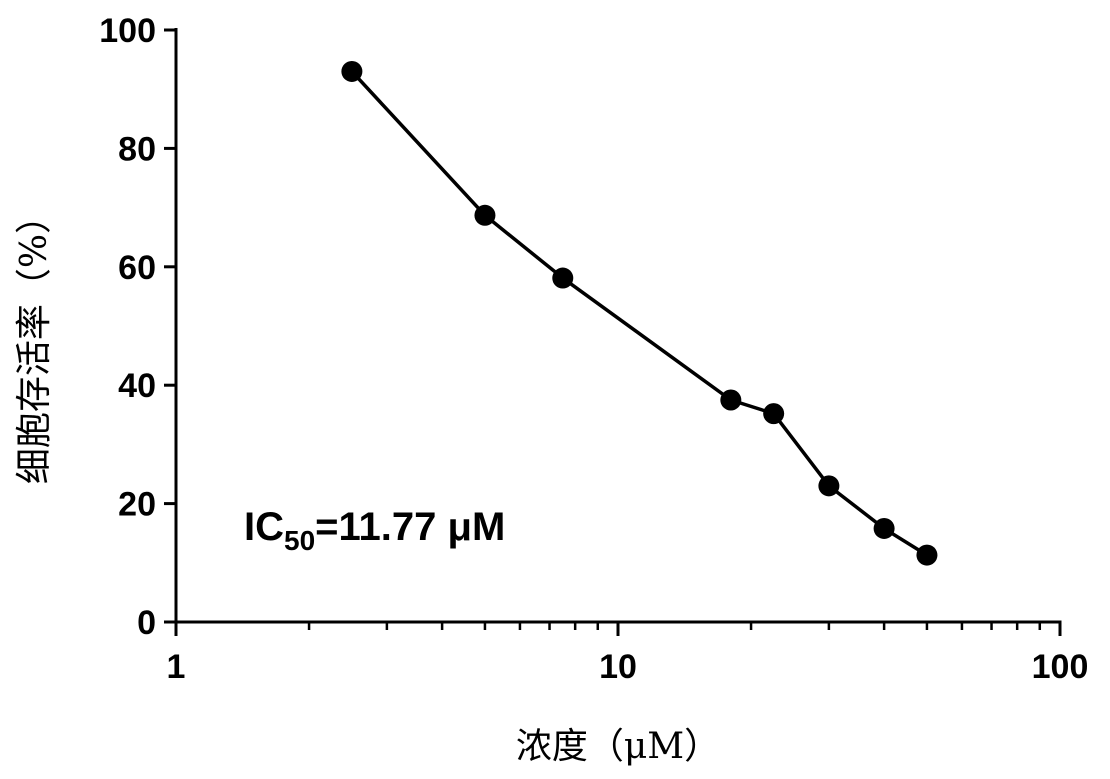 The height and width of the screenshot is (779, 1110). What do you see at coordinates (410, 527) in the screenshot?
I see `ic50-suffix: =11.77 μM` at bounding box center [410, 527].